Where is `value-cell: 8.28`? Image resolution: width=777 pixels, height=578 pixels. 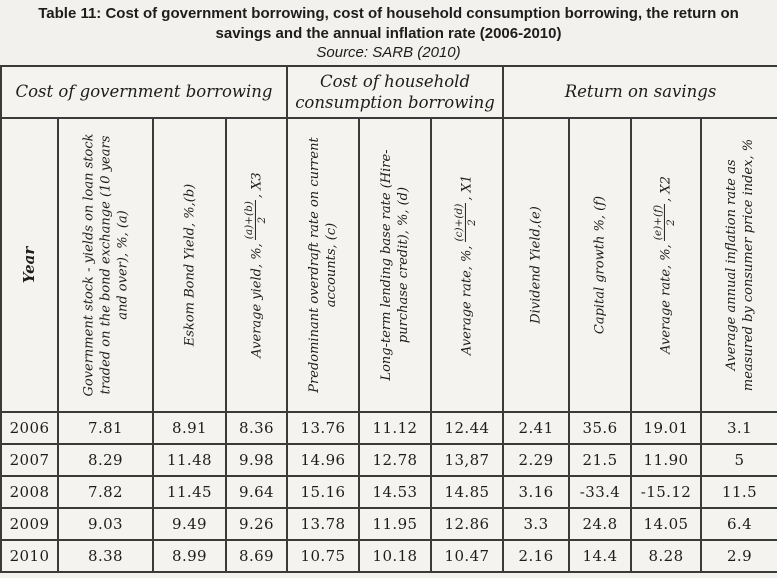
value-cell: 8.28 is located at coordinates (666, 556).